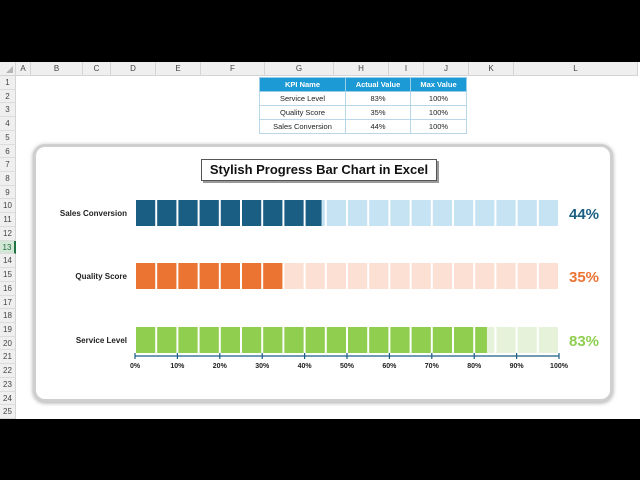 This screenshot has height=480, width=640. I want to click on row-header: 22, so click(8, 371).